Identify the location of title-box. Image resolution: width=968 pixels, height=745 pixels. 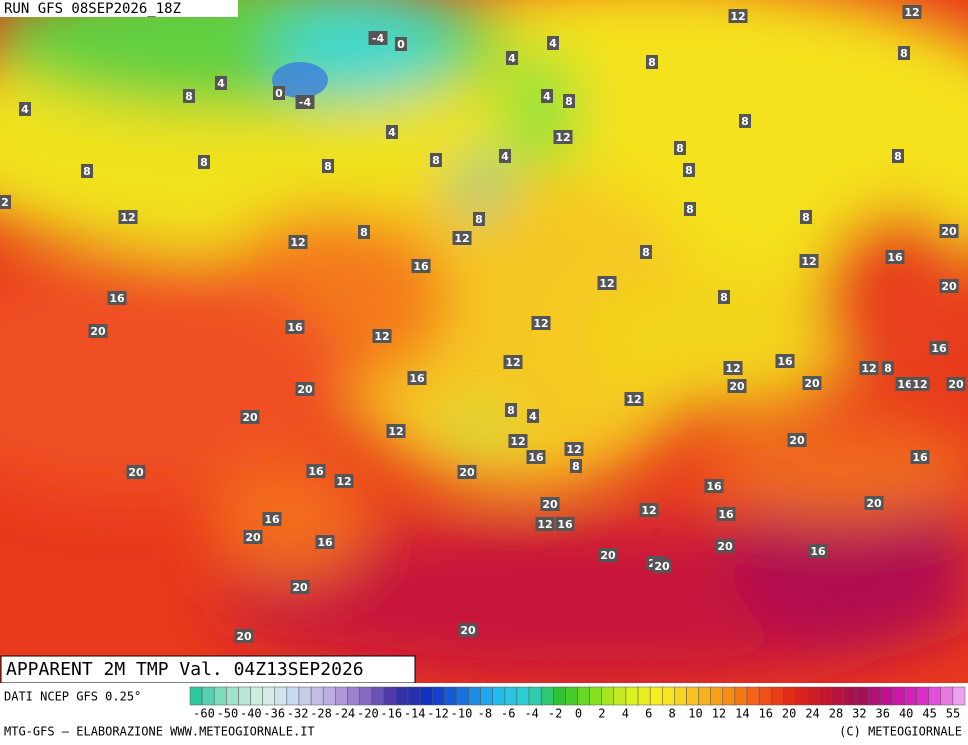
(208, 669).